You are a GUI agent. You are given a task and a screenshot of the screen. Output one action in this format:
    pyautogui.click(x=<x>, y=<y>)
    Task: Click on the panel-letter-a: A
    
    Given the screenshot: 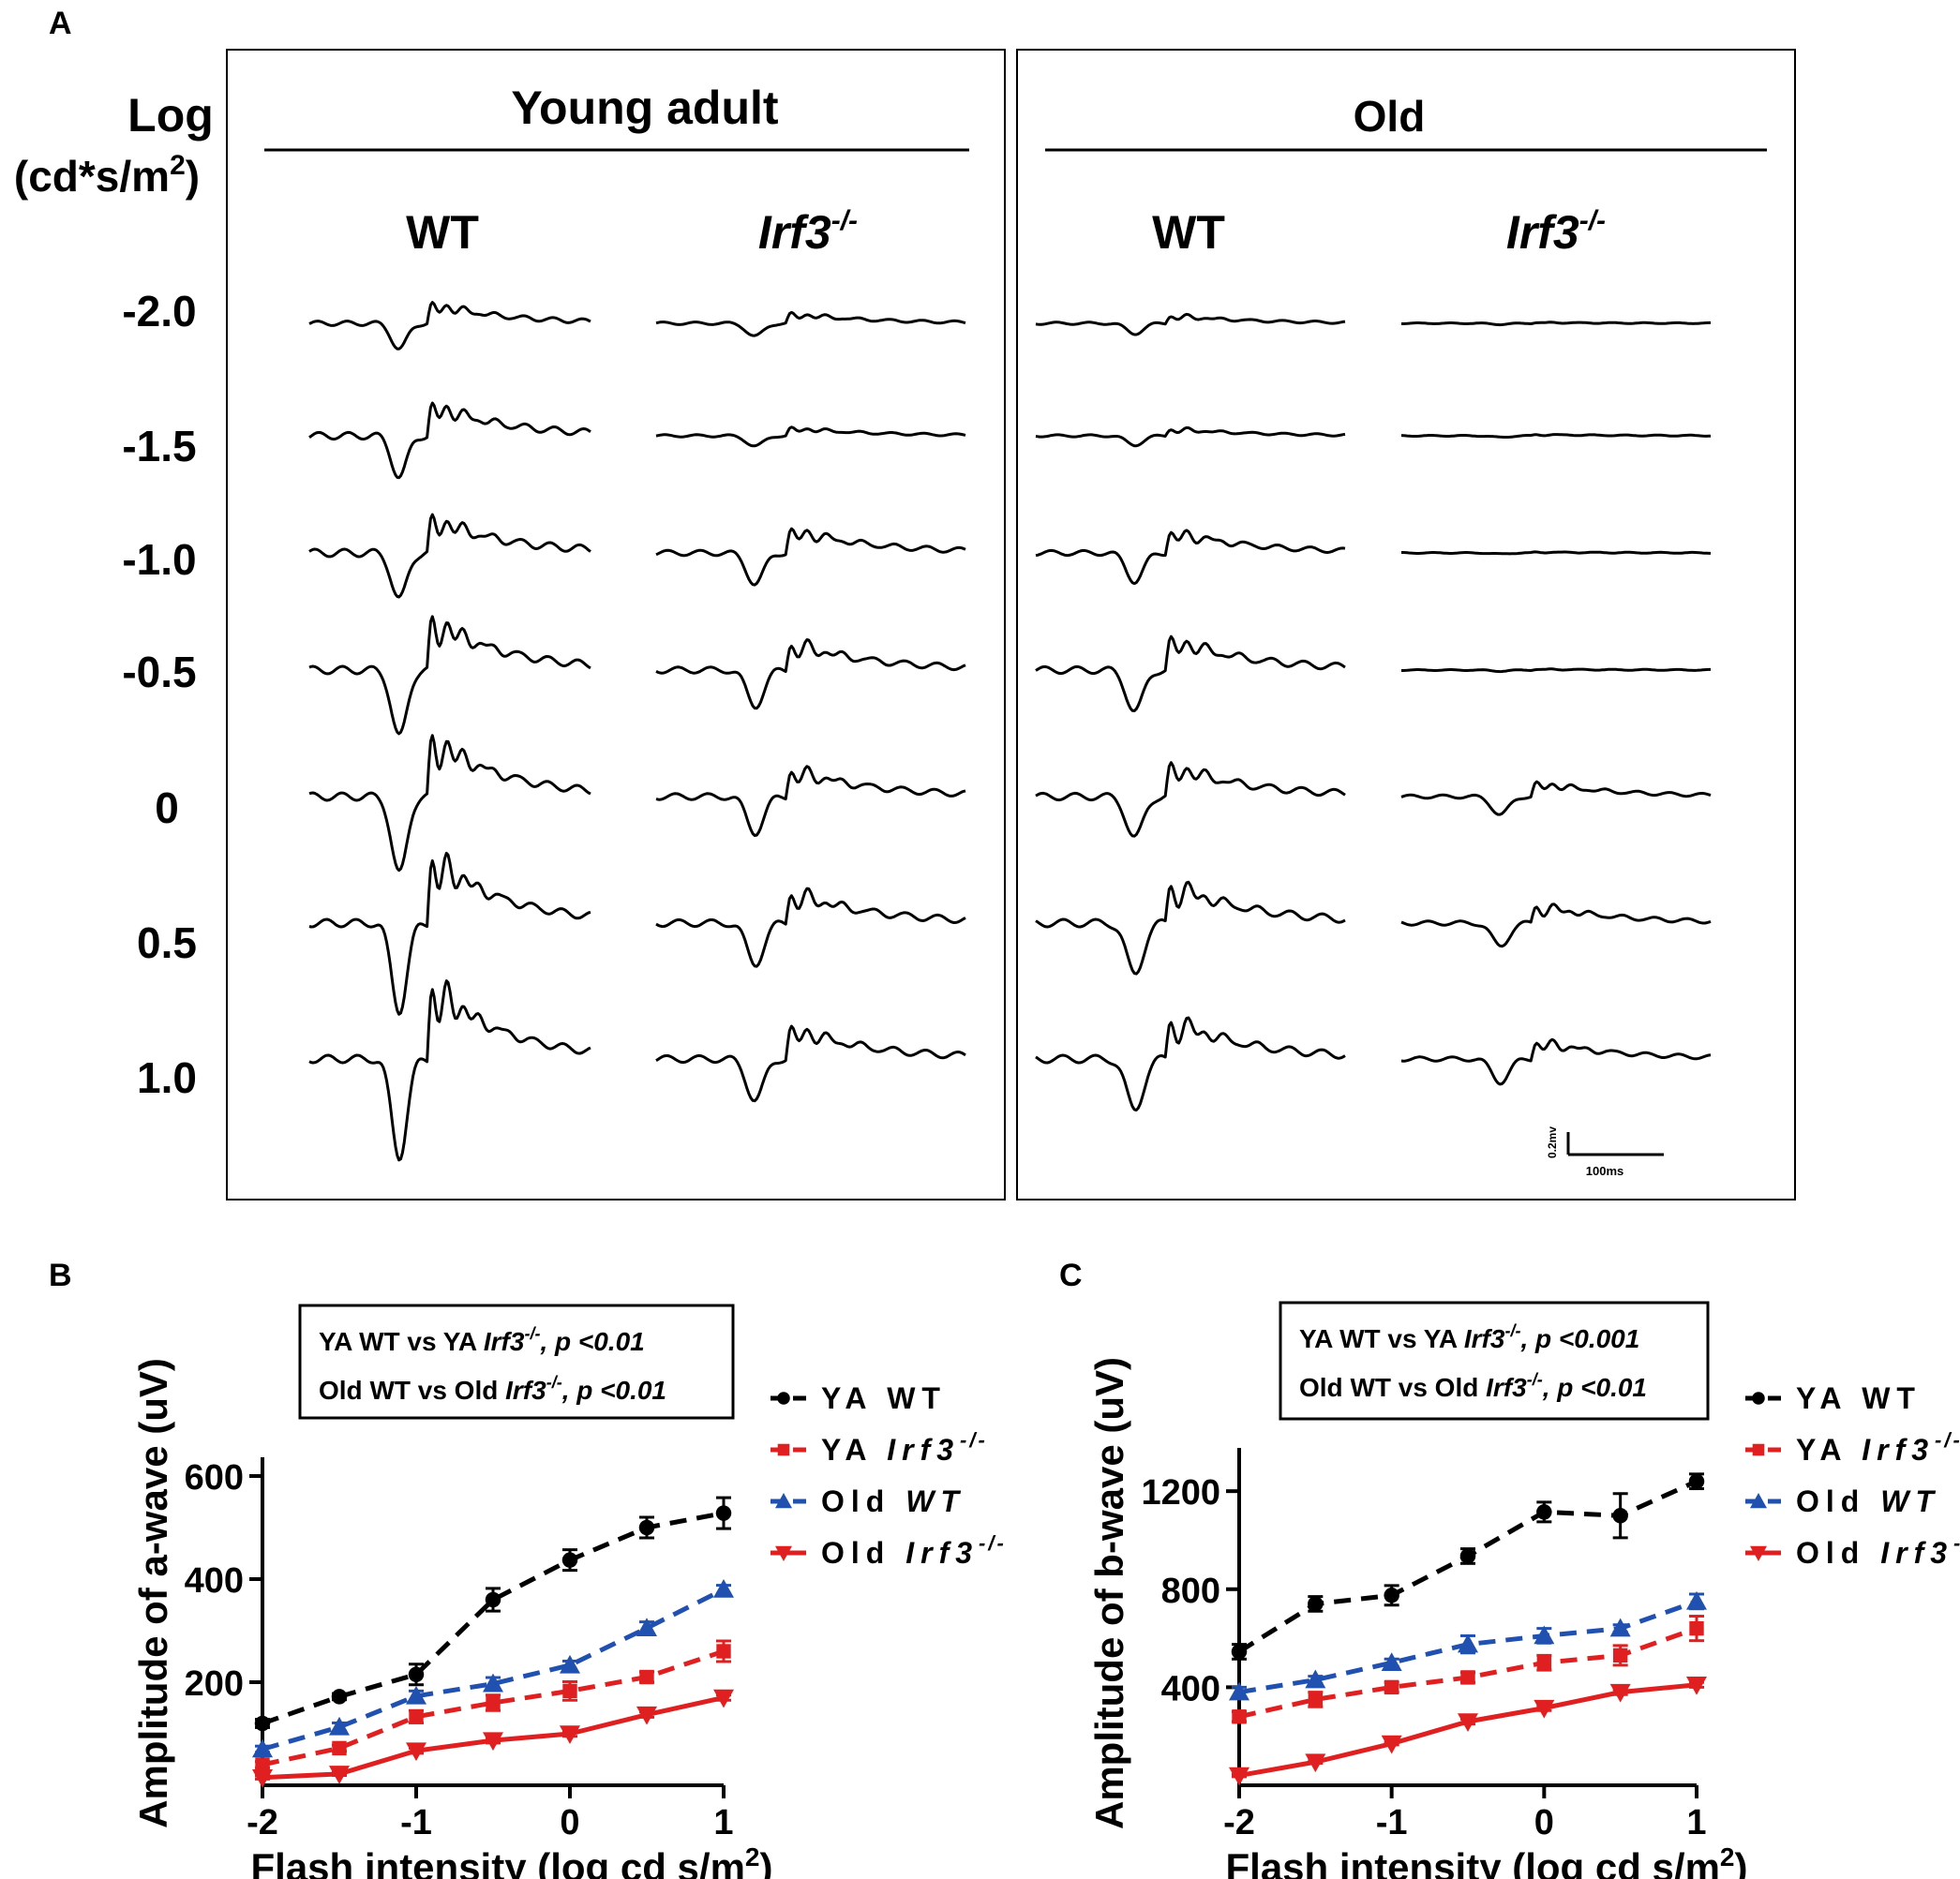 What is the action you would take?
    pyautogui.click(x=60, y=23)
    